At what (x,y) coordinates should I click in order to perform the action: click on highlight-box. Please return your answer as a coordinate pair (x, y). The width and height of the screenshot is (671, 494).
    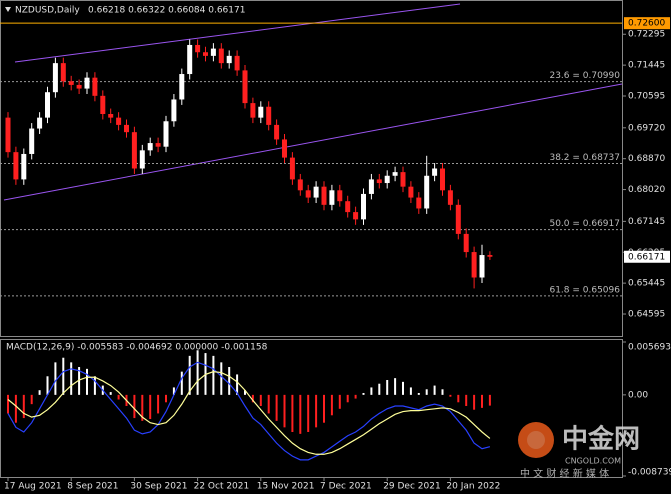
    Looking at the image, I should click on (647, 23).